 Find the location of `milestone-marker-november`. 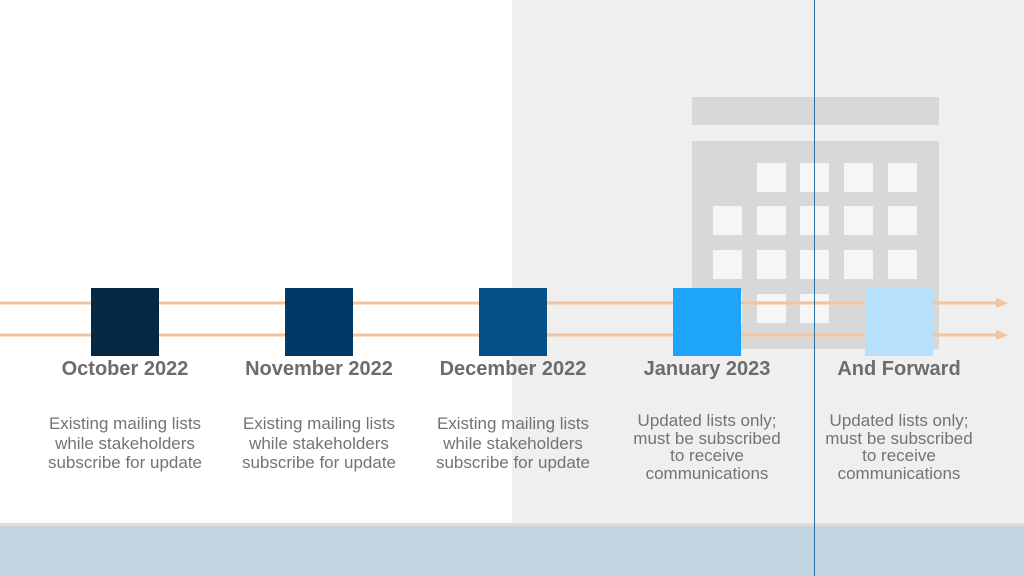

milestone-marker-november is located at coordinates (319, 322).